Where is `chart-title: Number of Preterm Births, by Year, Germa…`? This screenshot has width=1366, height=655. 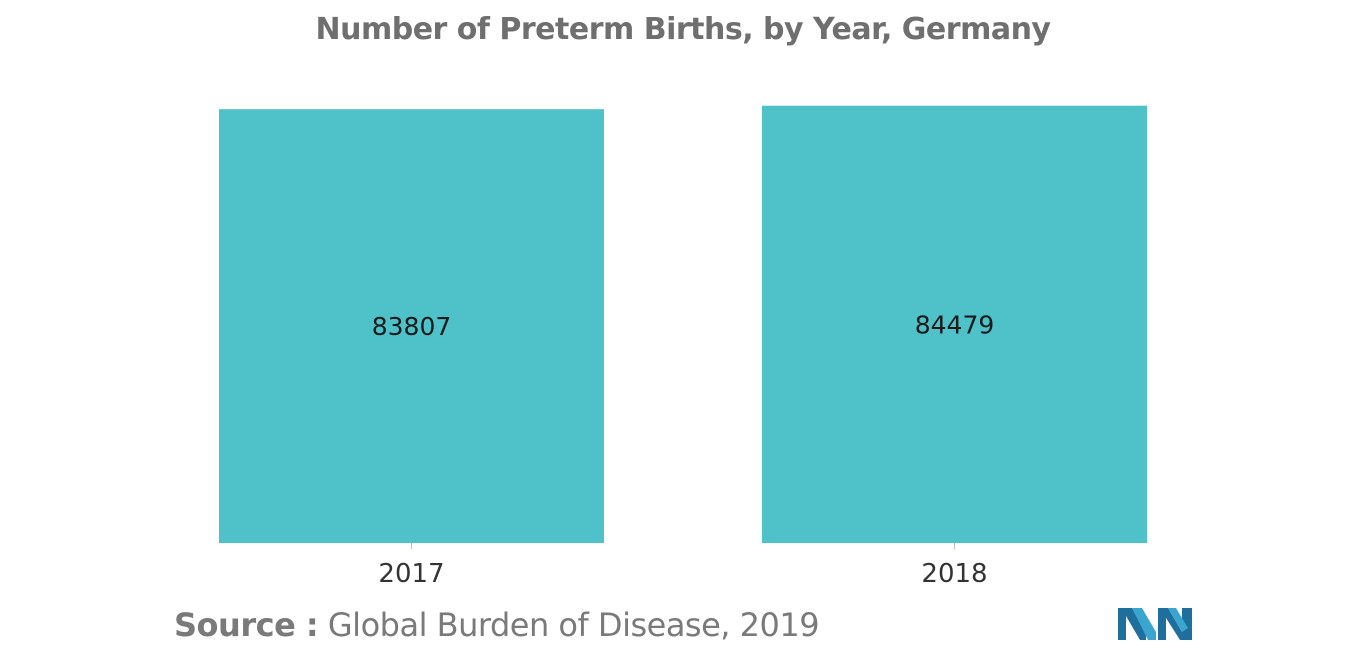
chart-title: Number of Preterm Births, by Year, Germa… is located at coordinates (683, 29).